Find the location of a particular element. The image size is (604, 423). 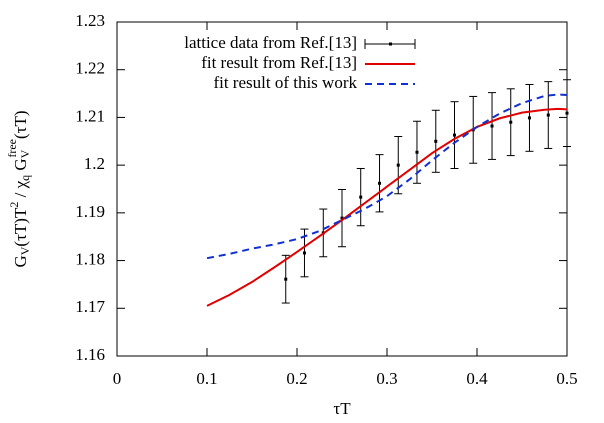

y-tick-label: 1.2 is located at coordinates (94, 163).